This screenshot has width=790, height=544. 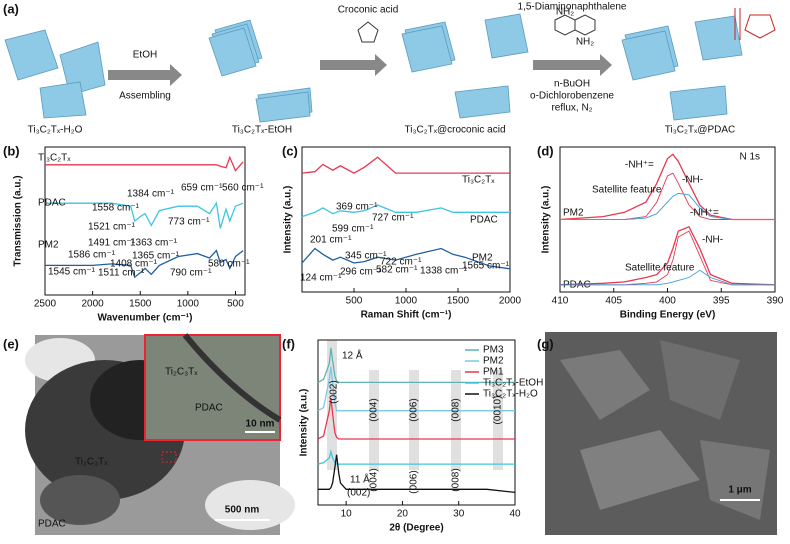 I want to click on annotation: 124 cm⁻¹, so click(x=321, y=278).